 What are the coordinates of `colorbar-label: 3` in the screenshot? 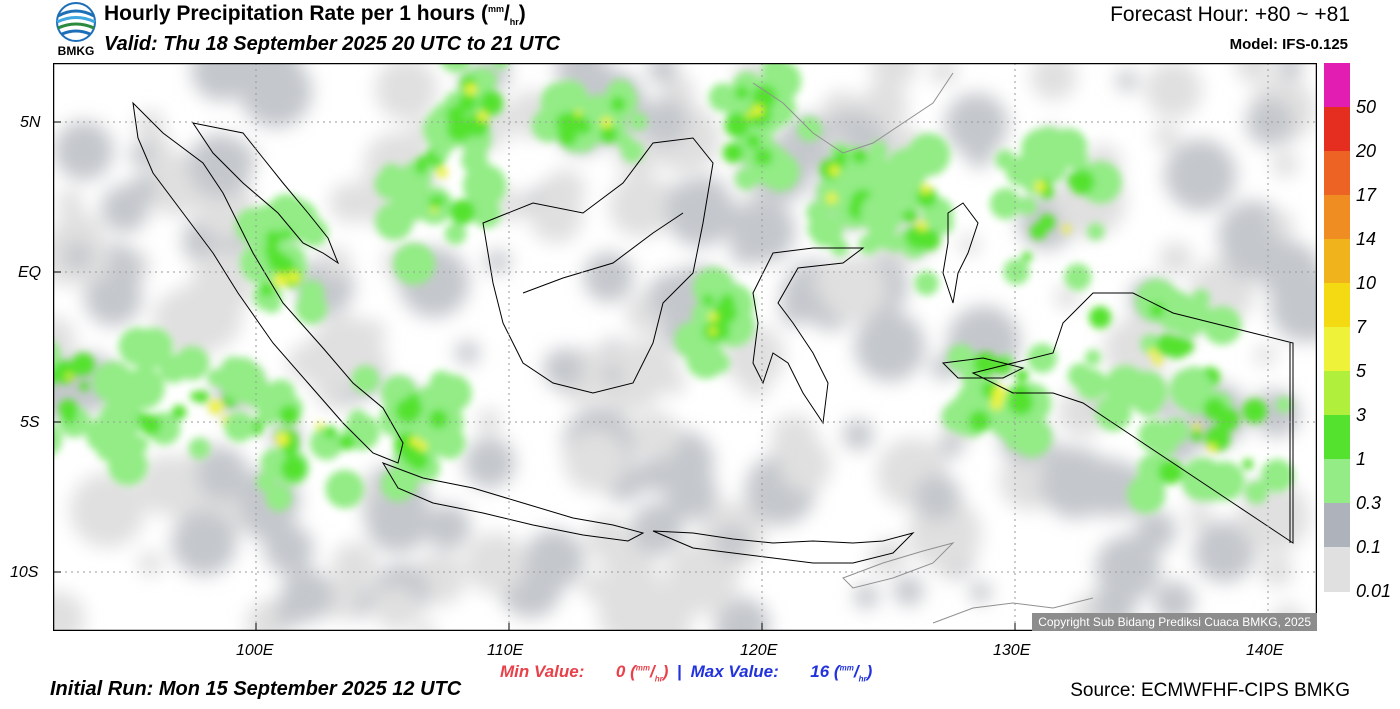 It's located at (1361, 415).